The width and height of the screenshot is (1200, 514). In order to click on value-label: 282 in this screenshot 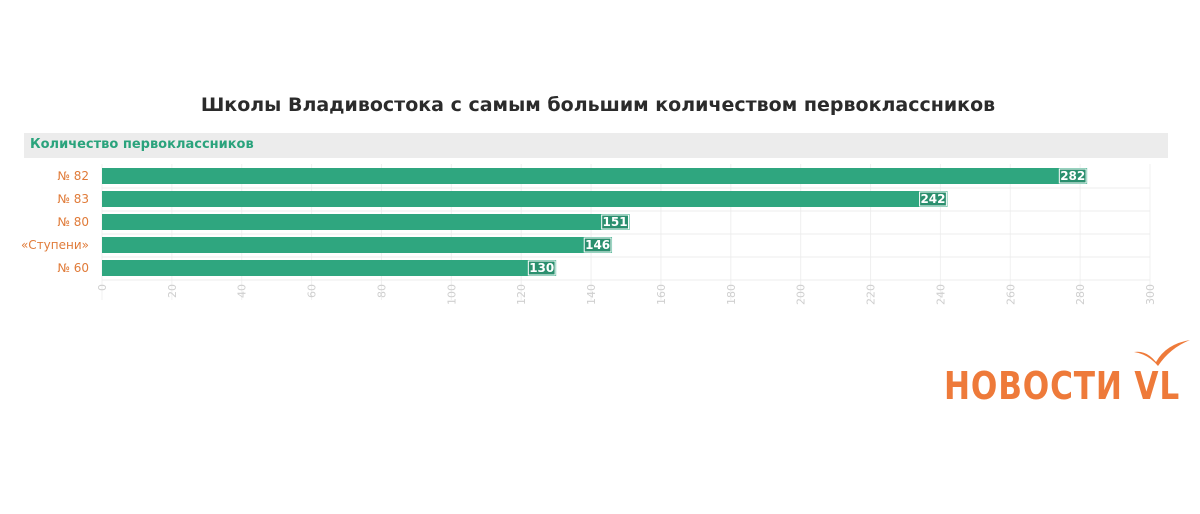, I will do `click(1072, 176)`.